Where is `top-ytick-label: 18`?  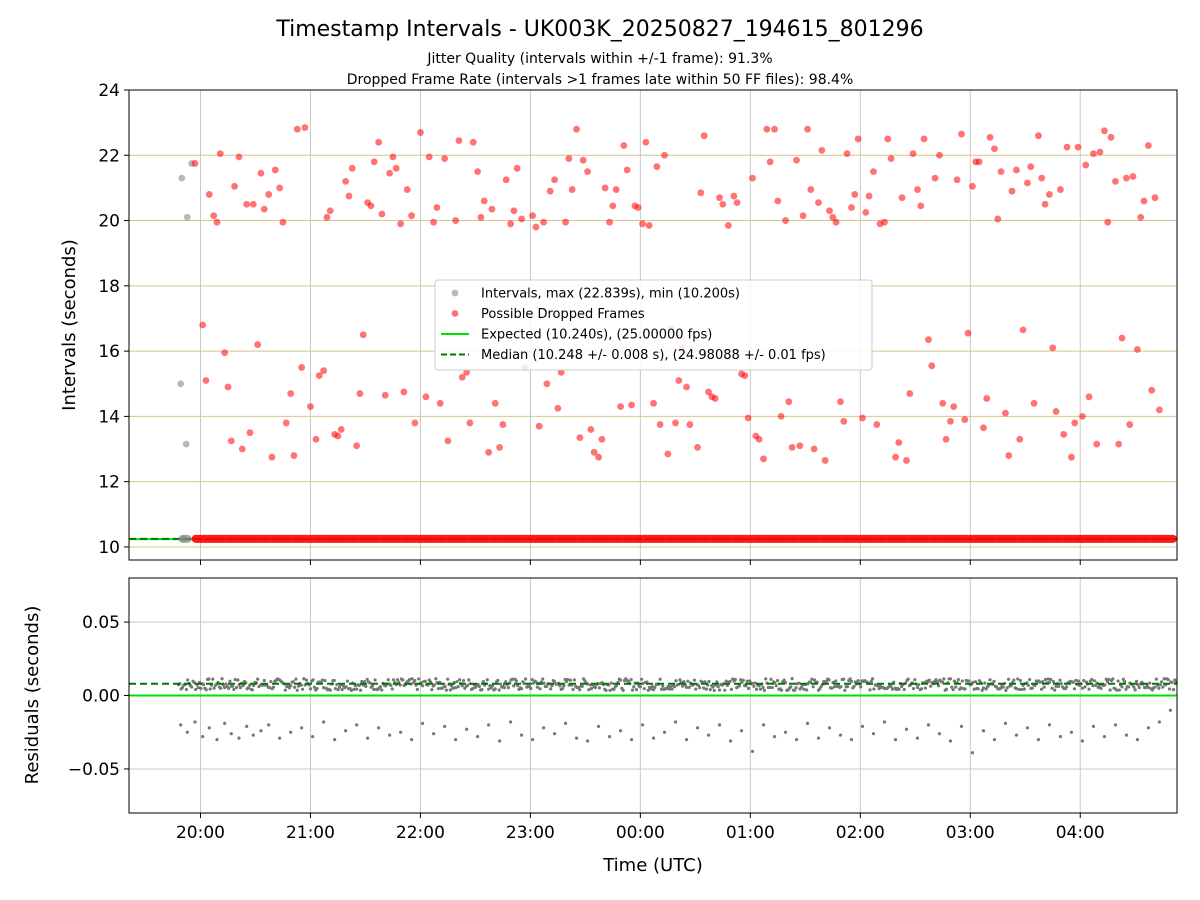
top-ytick-label: 18 is located at coordinates (109, 287).